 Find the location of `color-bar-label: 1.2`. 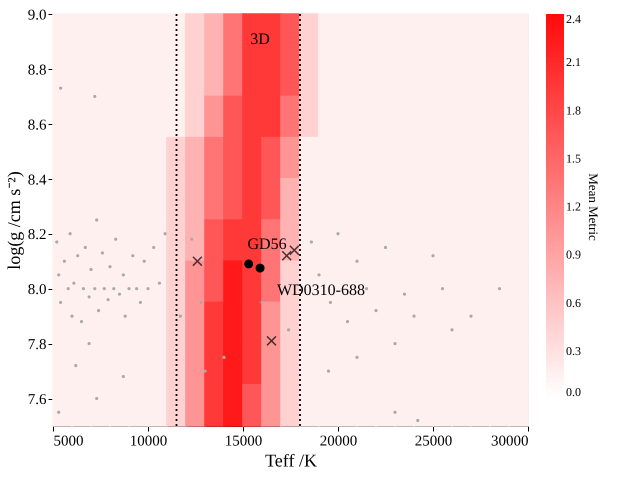

color-bar-label: 1.2 is located at coordinates (573, 207).